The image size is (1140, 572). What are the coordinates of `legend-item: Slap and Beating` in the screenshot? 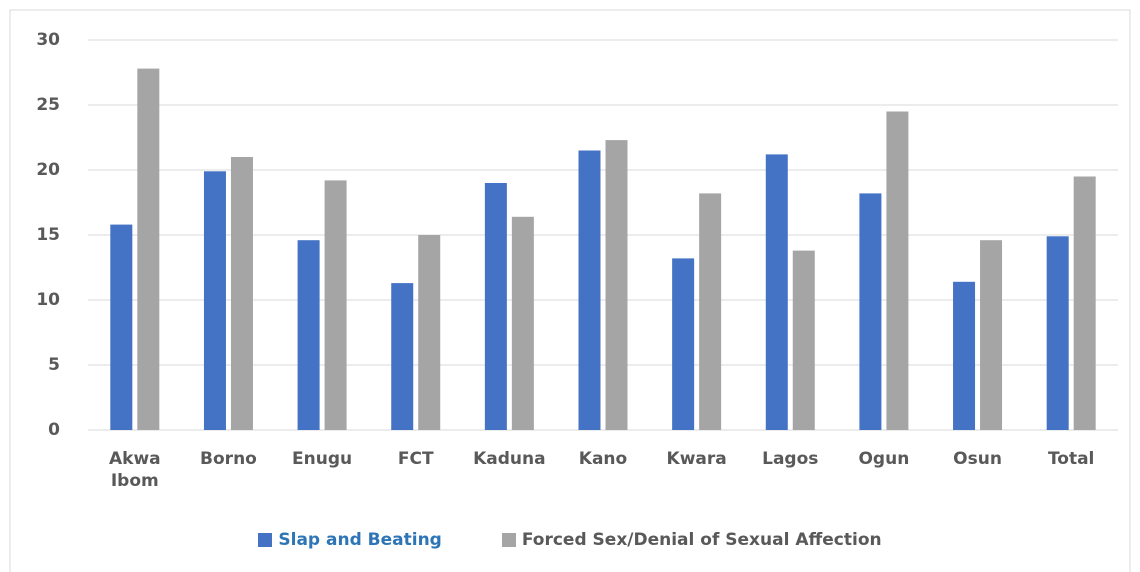 It's located at (350, 540).